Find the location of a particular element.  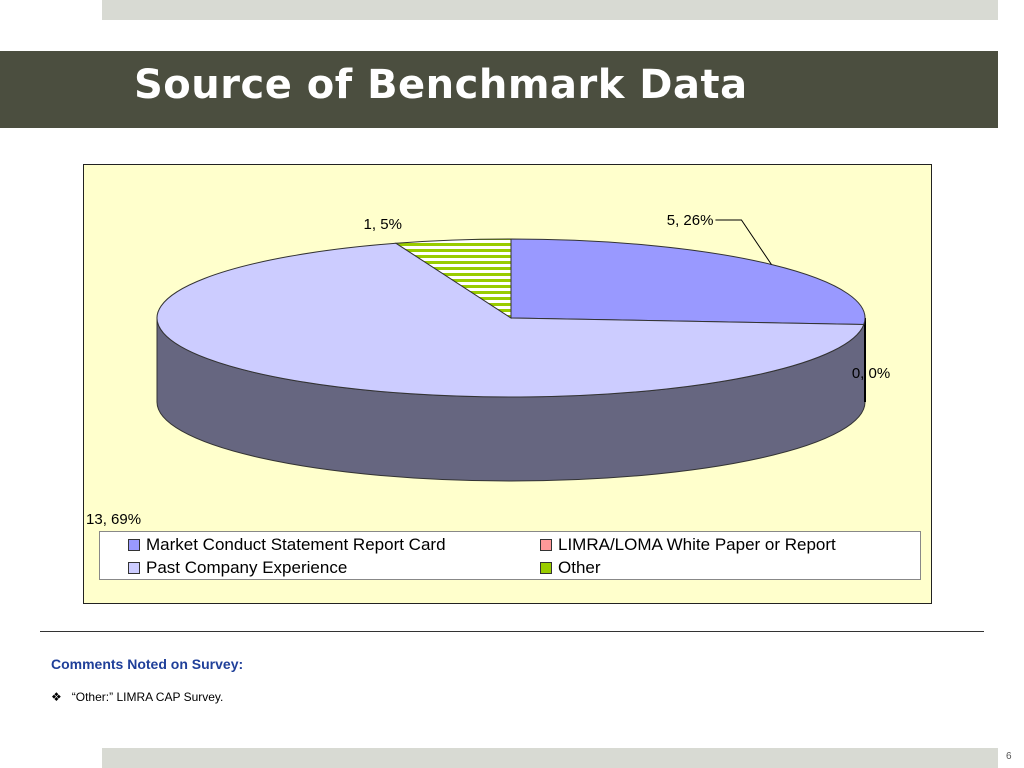

legend-item-limra-loma: LIMRA/LOMA White Paper or Report is located at coordinates (688, 545).